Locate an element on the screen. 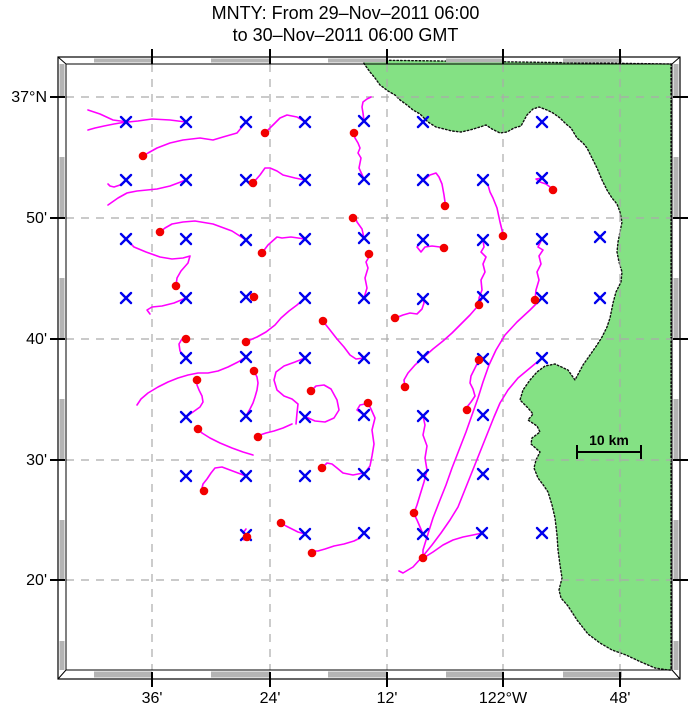 Image resolution: width=691 pixels, height=710 pixels. plot-title-line1: MNTY: From 29–Nov–2011 06:00 is located at coordinates (345, 13).